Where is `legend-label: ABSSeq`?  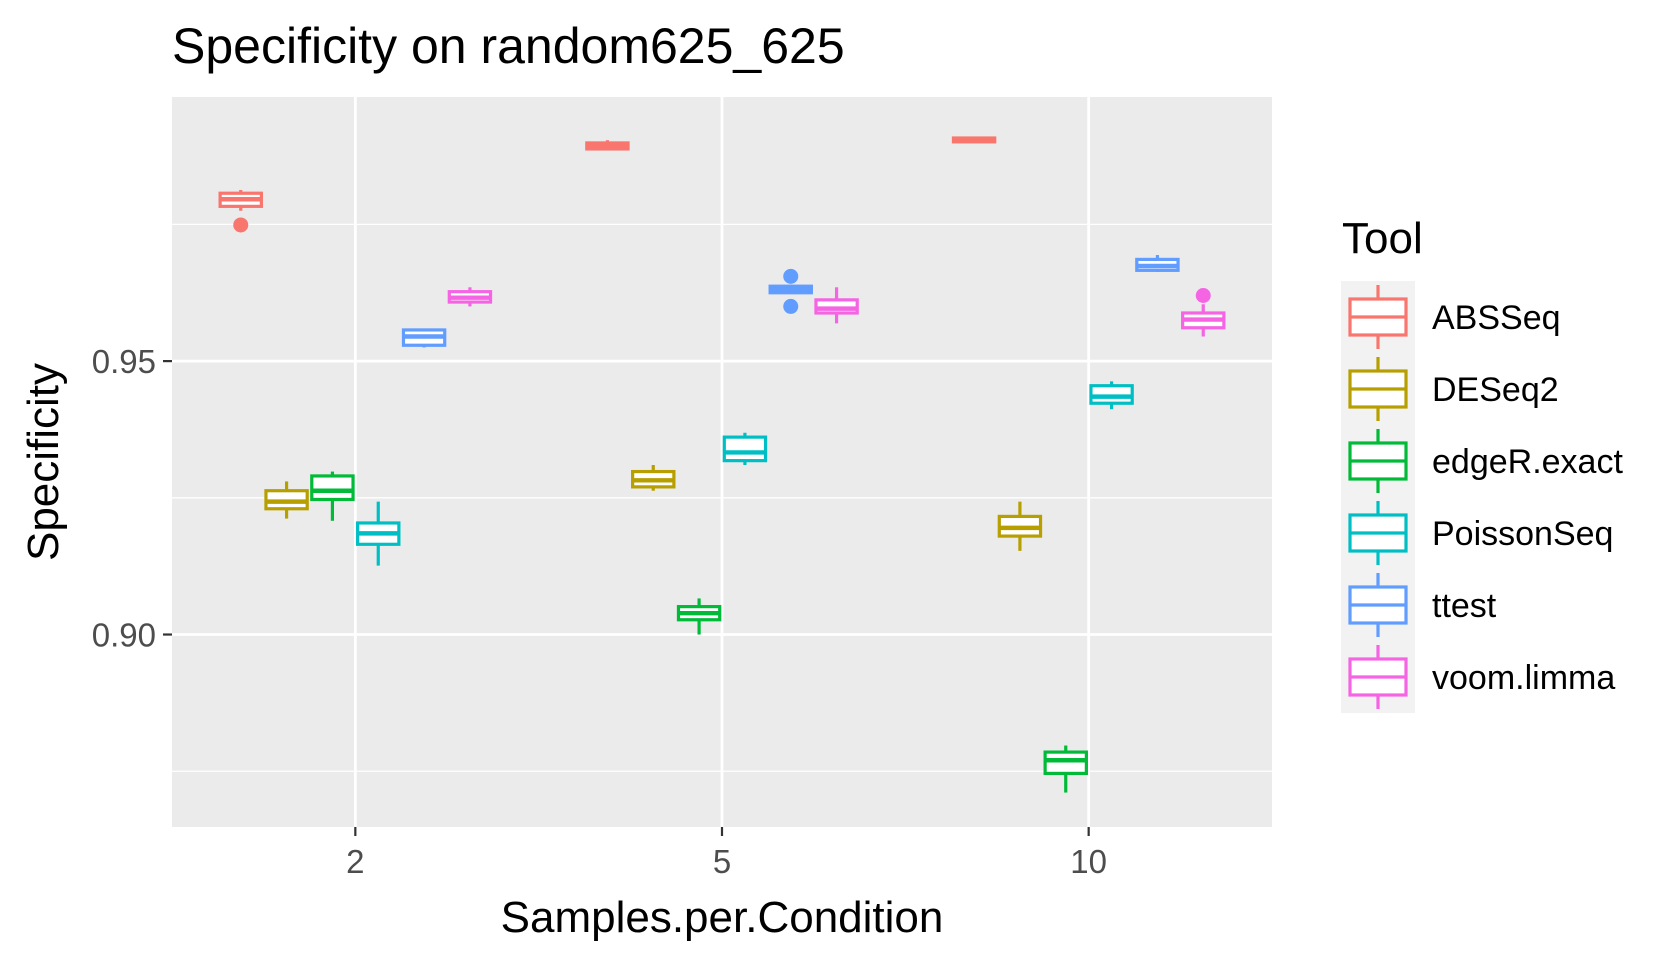 legend-label: ABSSeq is located at coordinates (1496, 318).